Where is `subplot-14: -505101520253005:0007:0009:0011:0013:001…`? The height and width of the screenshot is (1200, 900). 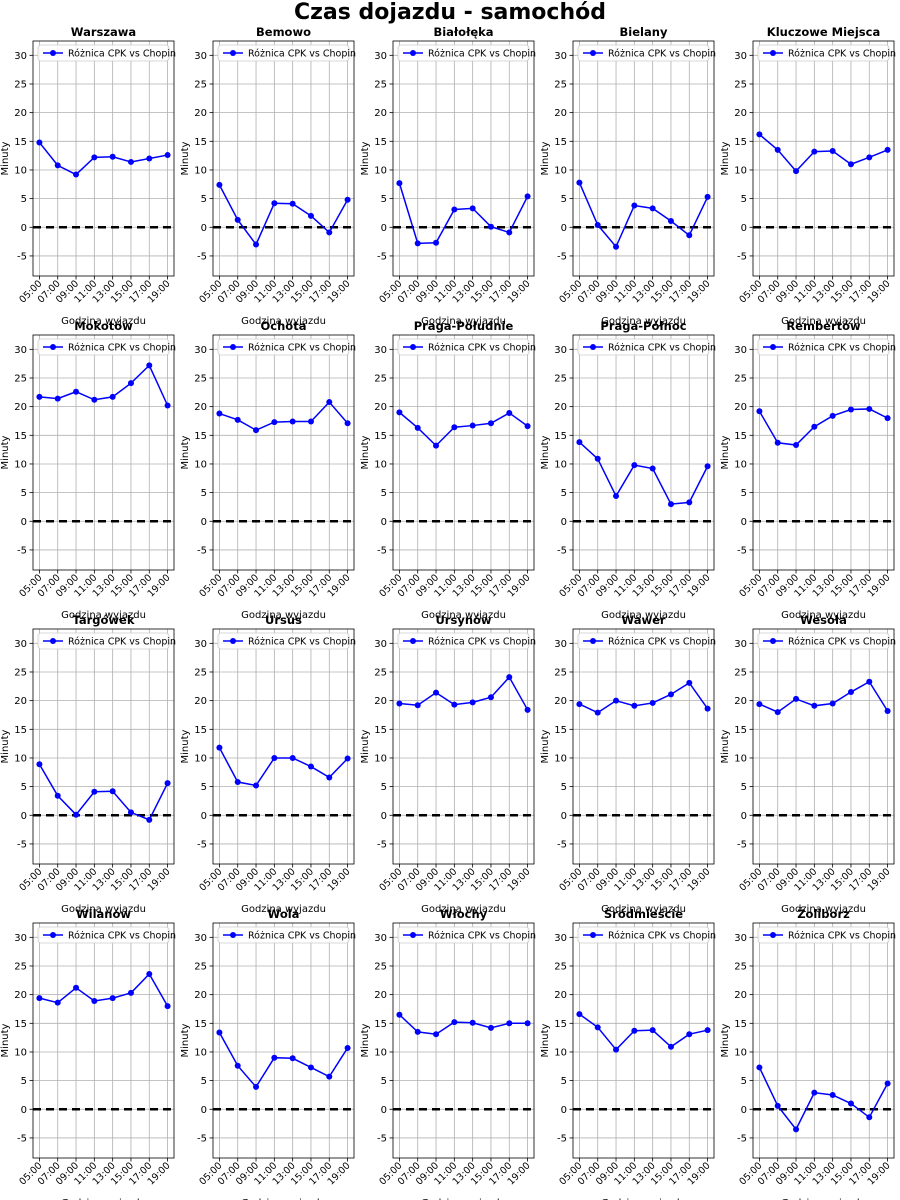 subplot-14: -505101520253005:0007:0009:0011:0013:001… is located at coordinates (628, 764).